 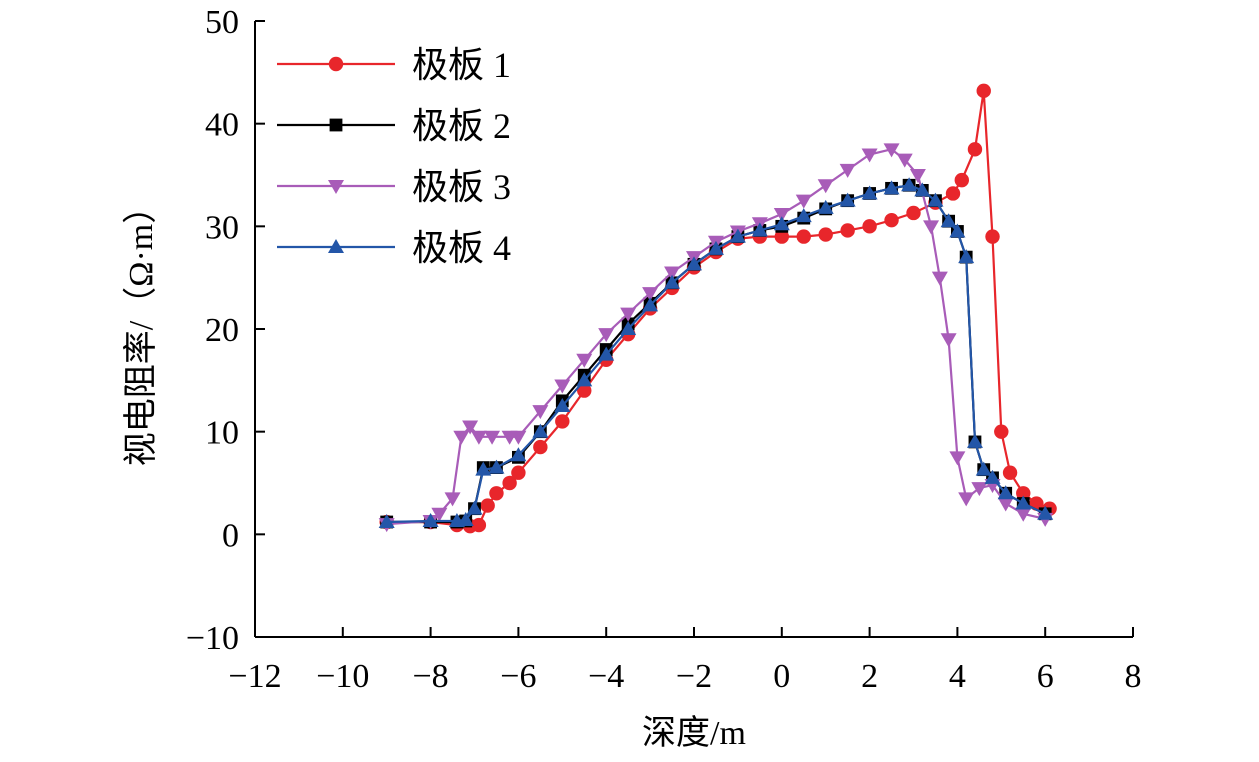 I want to click on legend-item-4: 极板 4, so click(x=394, y=248).